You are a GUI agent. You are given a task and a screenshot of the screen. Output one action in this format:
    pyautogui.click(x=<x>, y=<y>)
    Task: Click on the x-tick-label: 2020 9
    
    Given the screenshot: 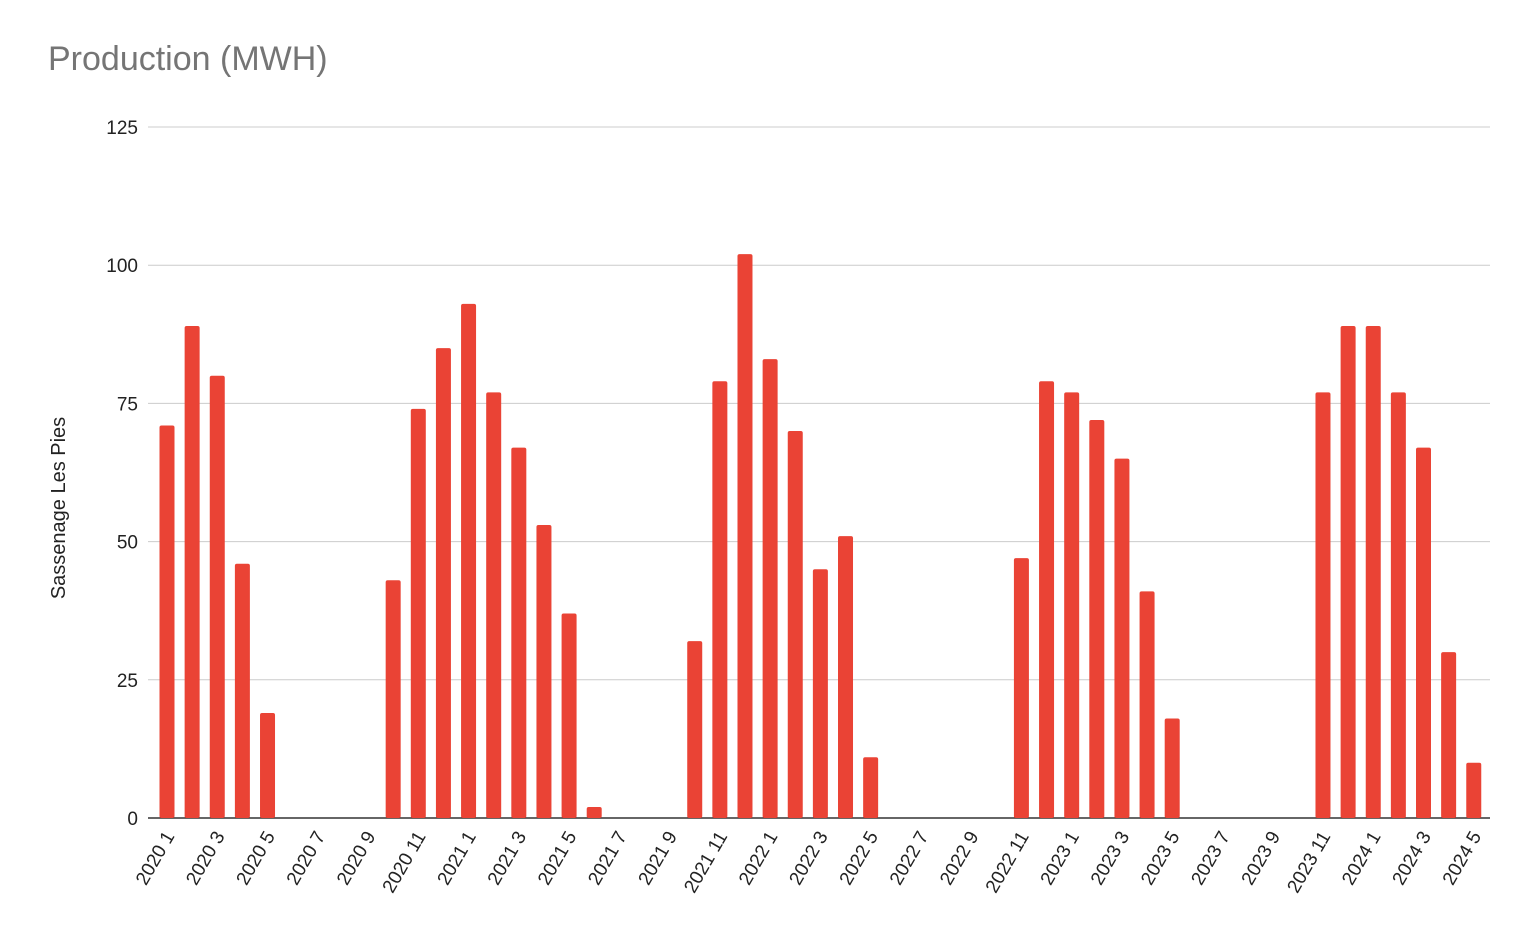 What is the action you would take?
    pyautogui.click(x=356, y=858)
    